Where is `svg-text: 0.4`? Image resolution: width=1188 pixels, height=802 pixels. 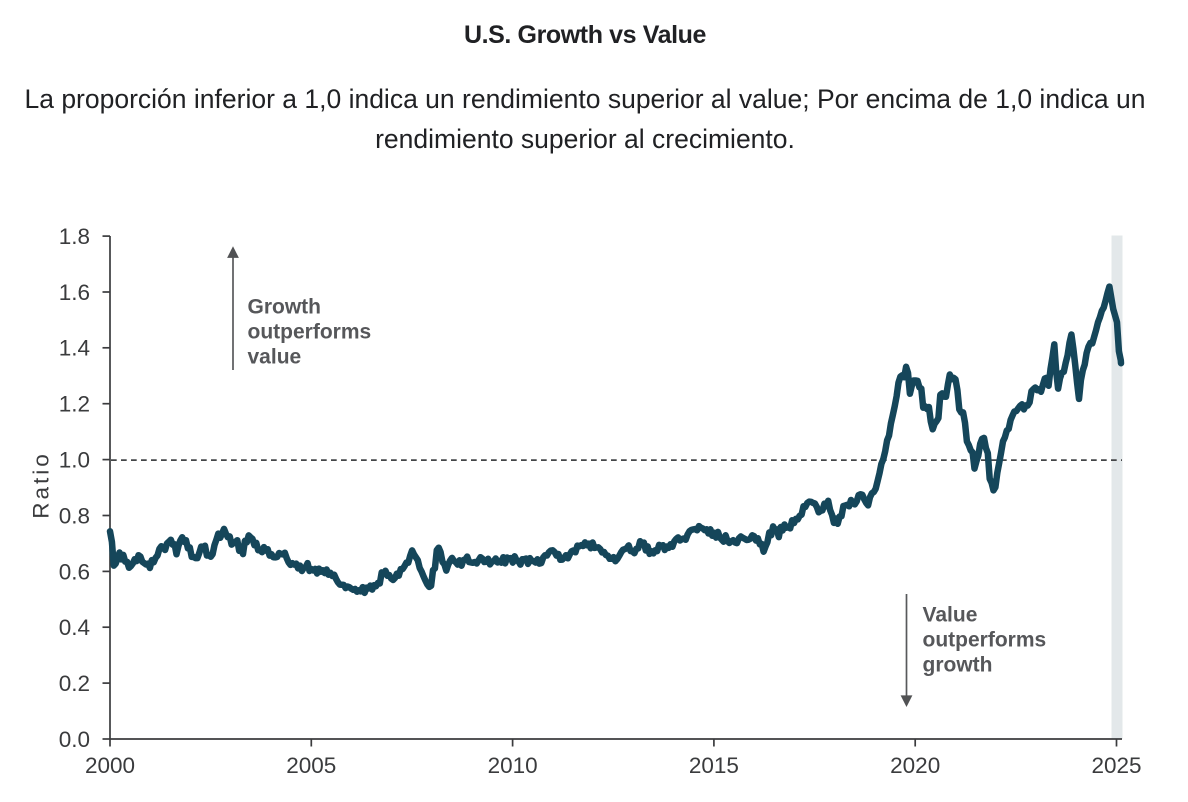
svg-text: 0.4 is located at coordinates (74, 627).